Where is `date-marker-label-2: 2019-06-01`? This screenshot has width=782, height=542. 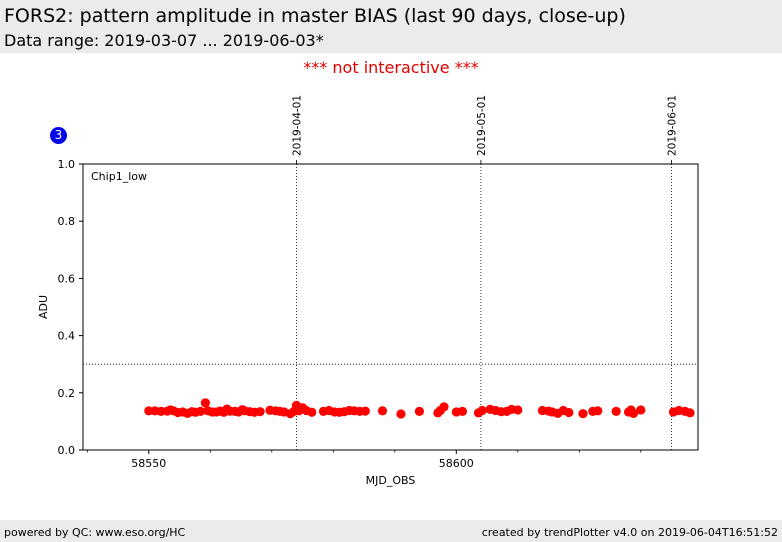
date-marker-label-2: 2019-06-01 is located at coordinates (673, 125).